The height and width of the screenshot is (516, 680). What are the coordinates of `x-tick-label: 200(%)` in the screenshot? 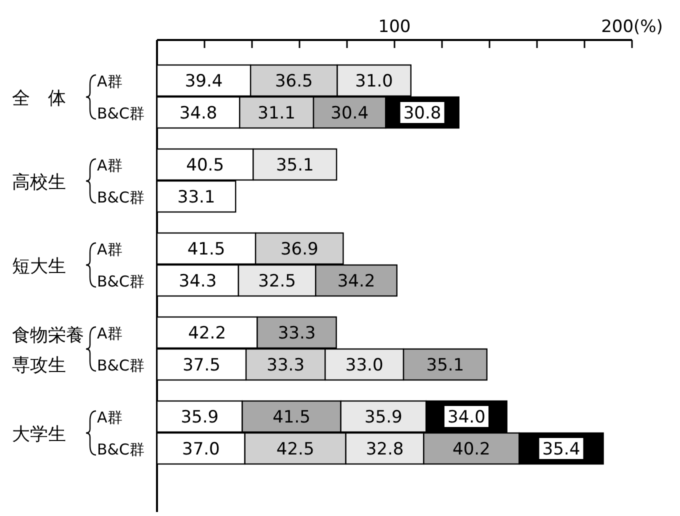 It's located at (632, 27).